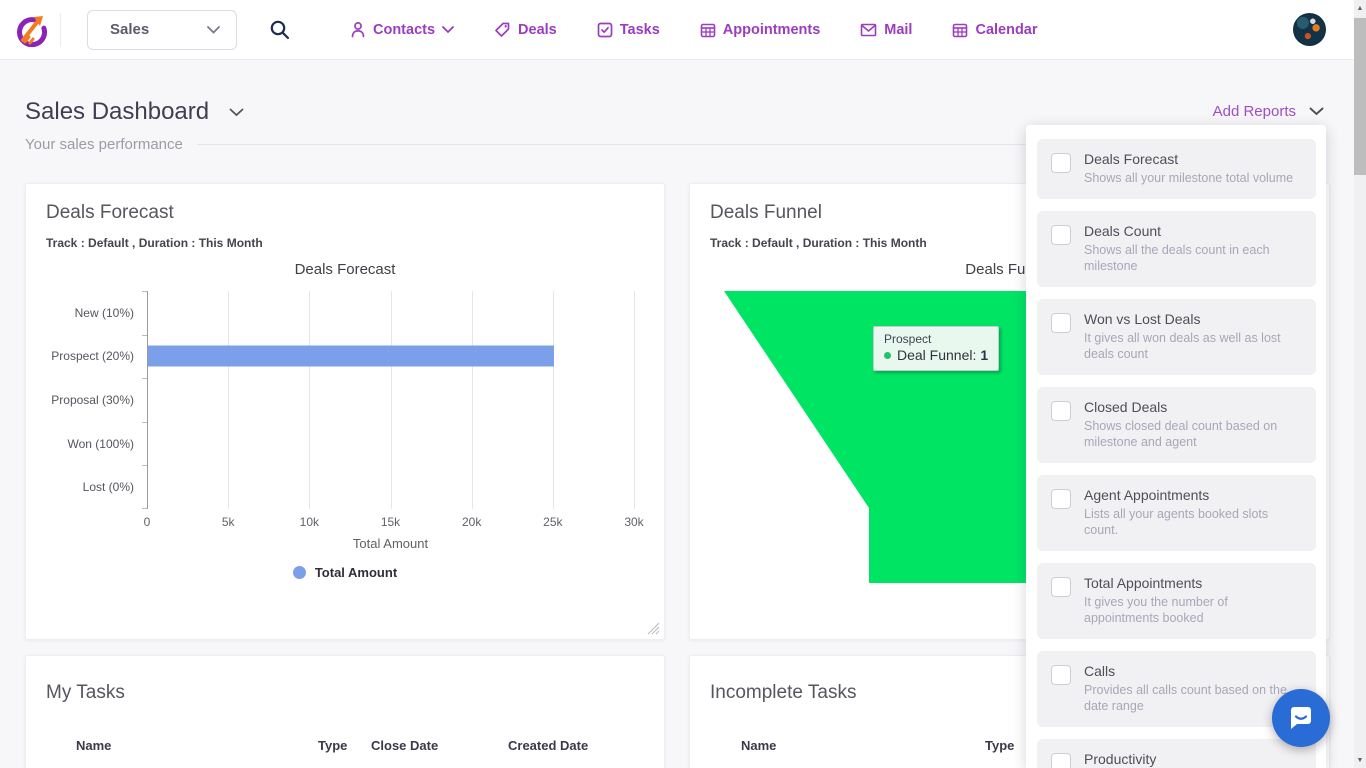 The width and height of the screenshot is (1366, 768). What do you see at coordinates (761, 144) in the screenshot?
I see `header-divider` at bounding box center [761, 144].